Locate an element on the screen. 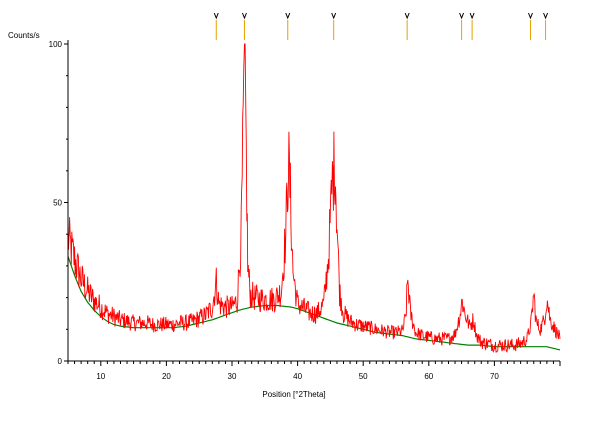 This screenshot has width=600, height=433. y-axis-label: Counts/s is located at coordinates (24, 35).